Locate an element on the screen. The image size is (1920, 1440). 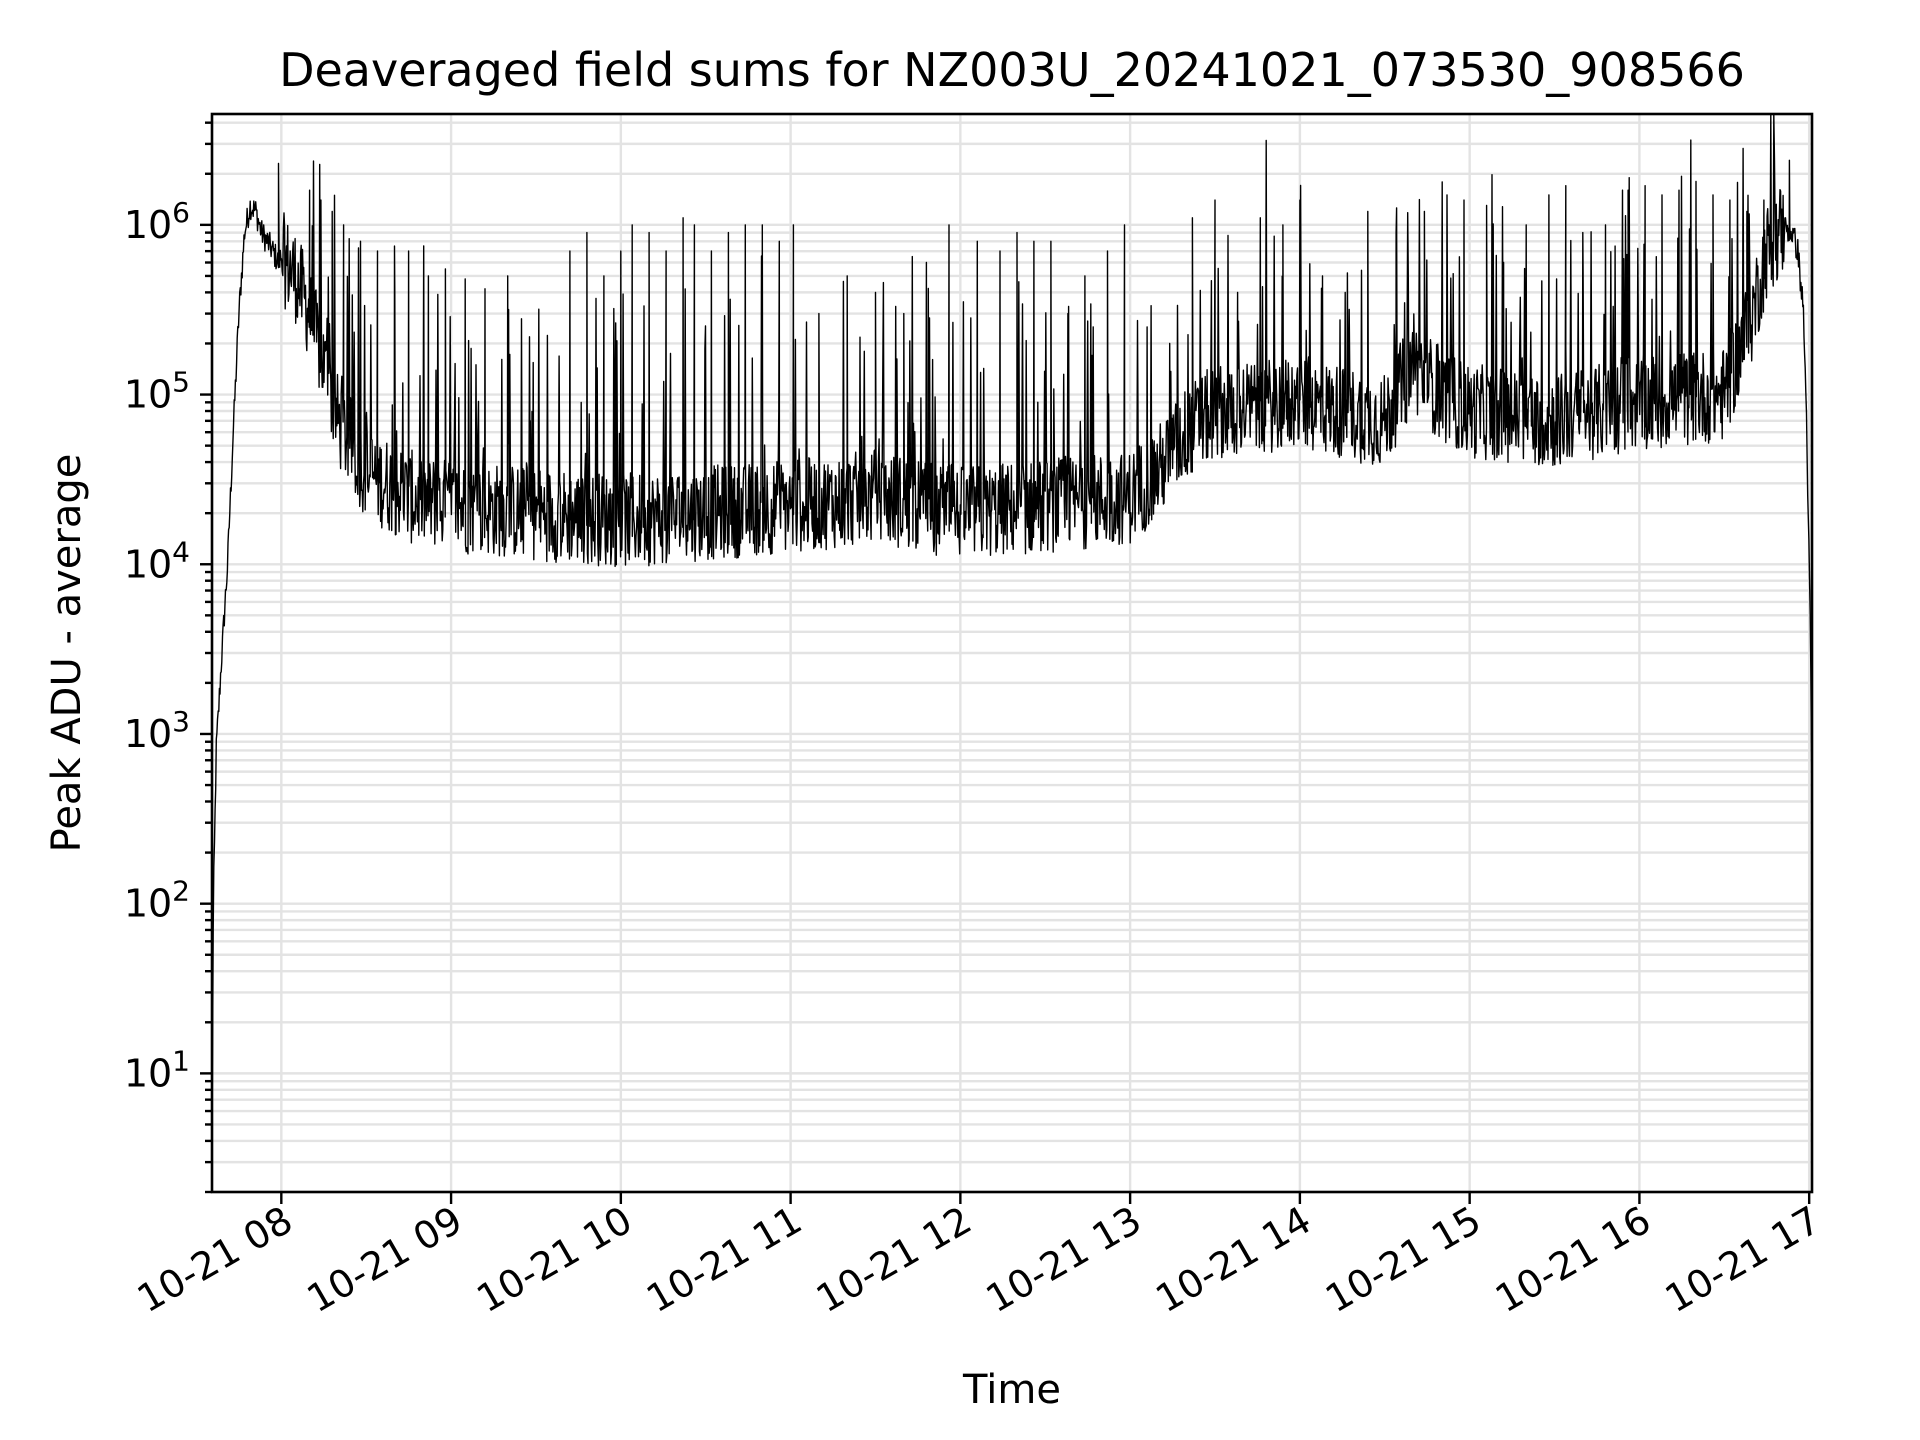
y-tick-label: 10² is located at coordinates (157, 900).